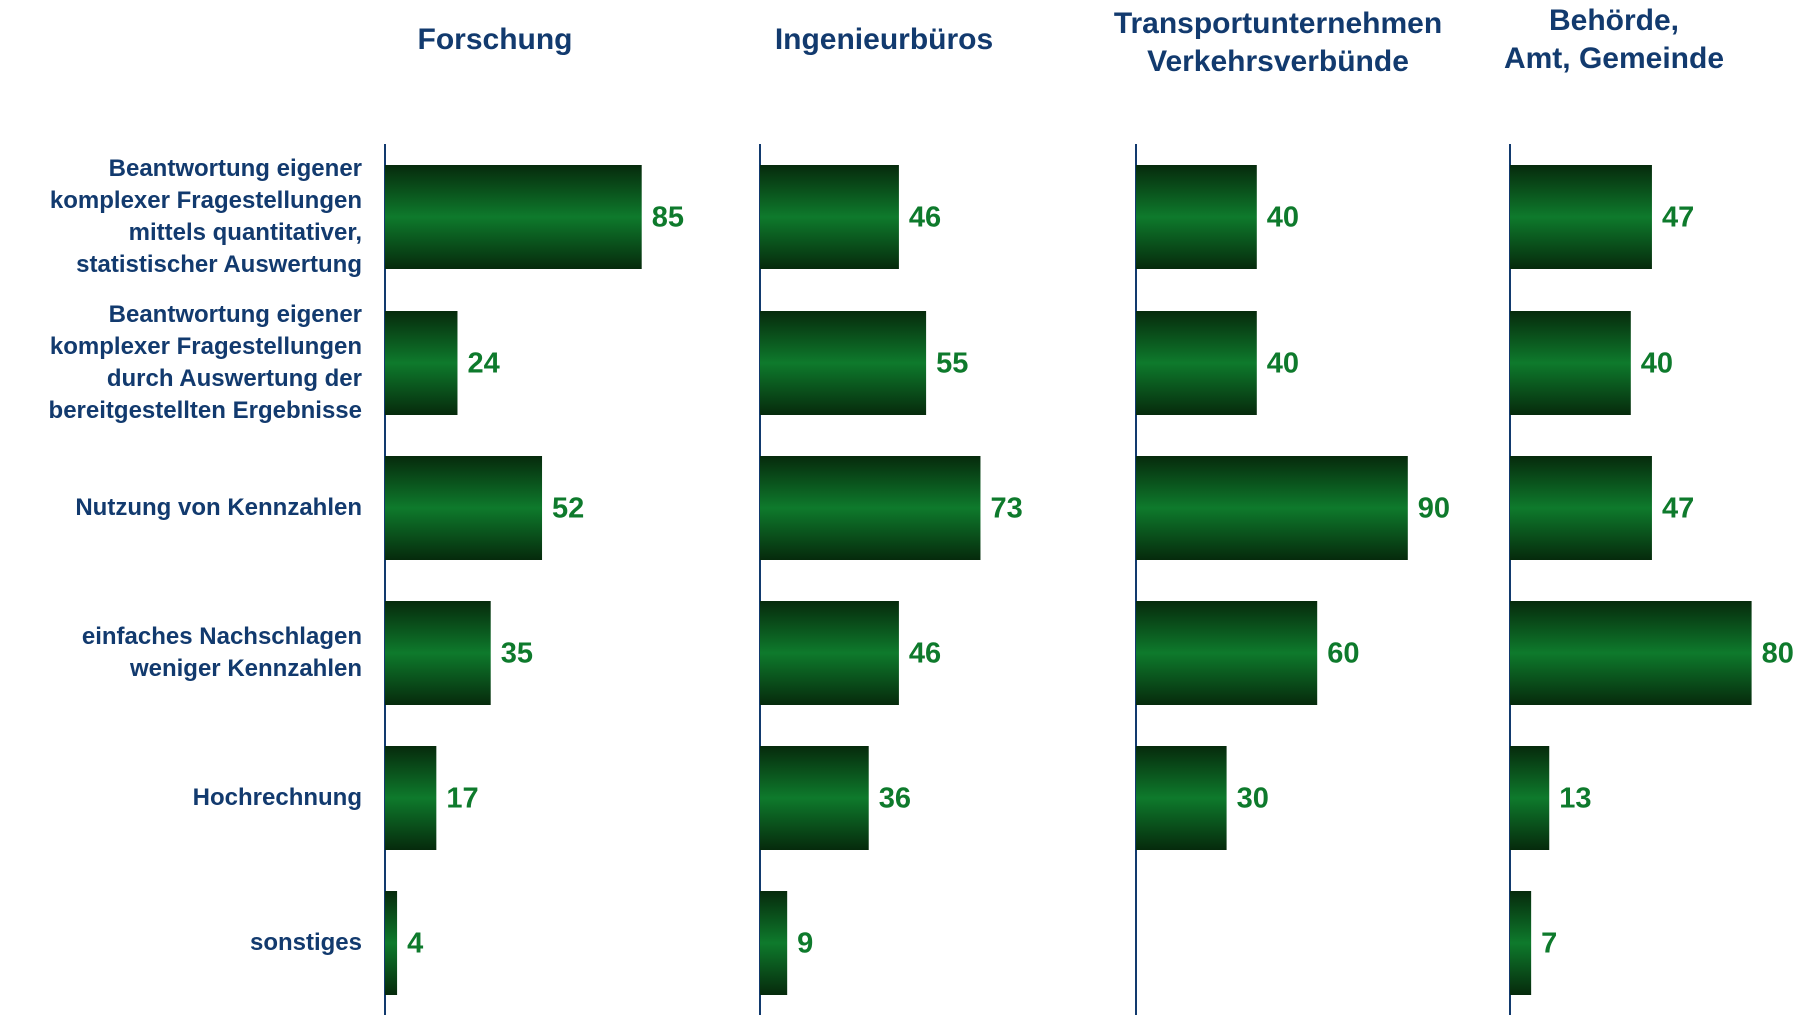 This screenshot has height=1015, width=1808. Describe the element at coordinates (1549, 944) in the screenshot. I see `value-label: 7` at that location.